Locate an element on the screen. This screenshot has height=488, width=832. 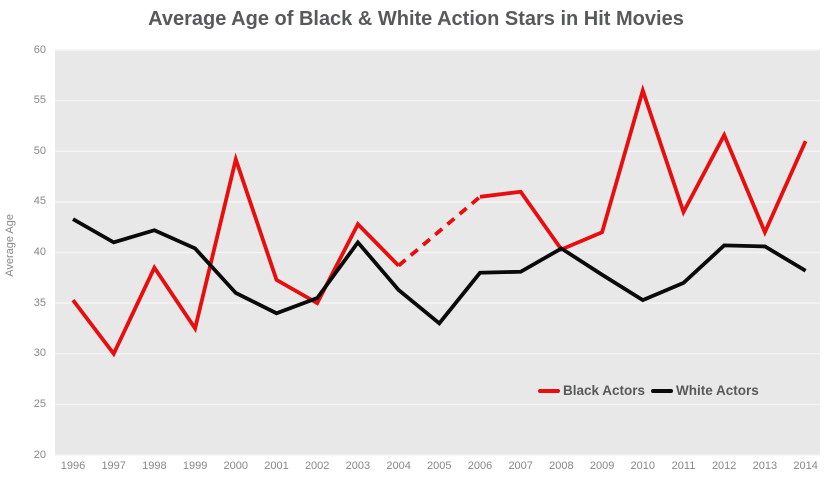
x-tick-label: 2004 is located at coordinates (398, 466).